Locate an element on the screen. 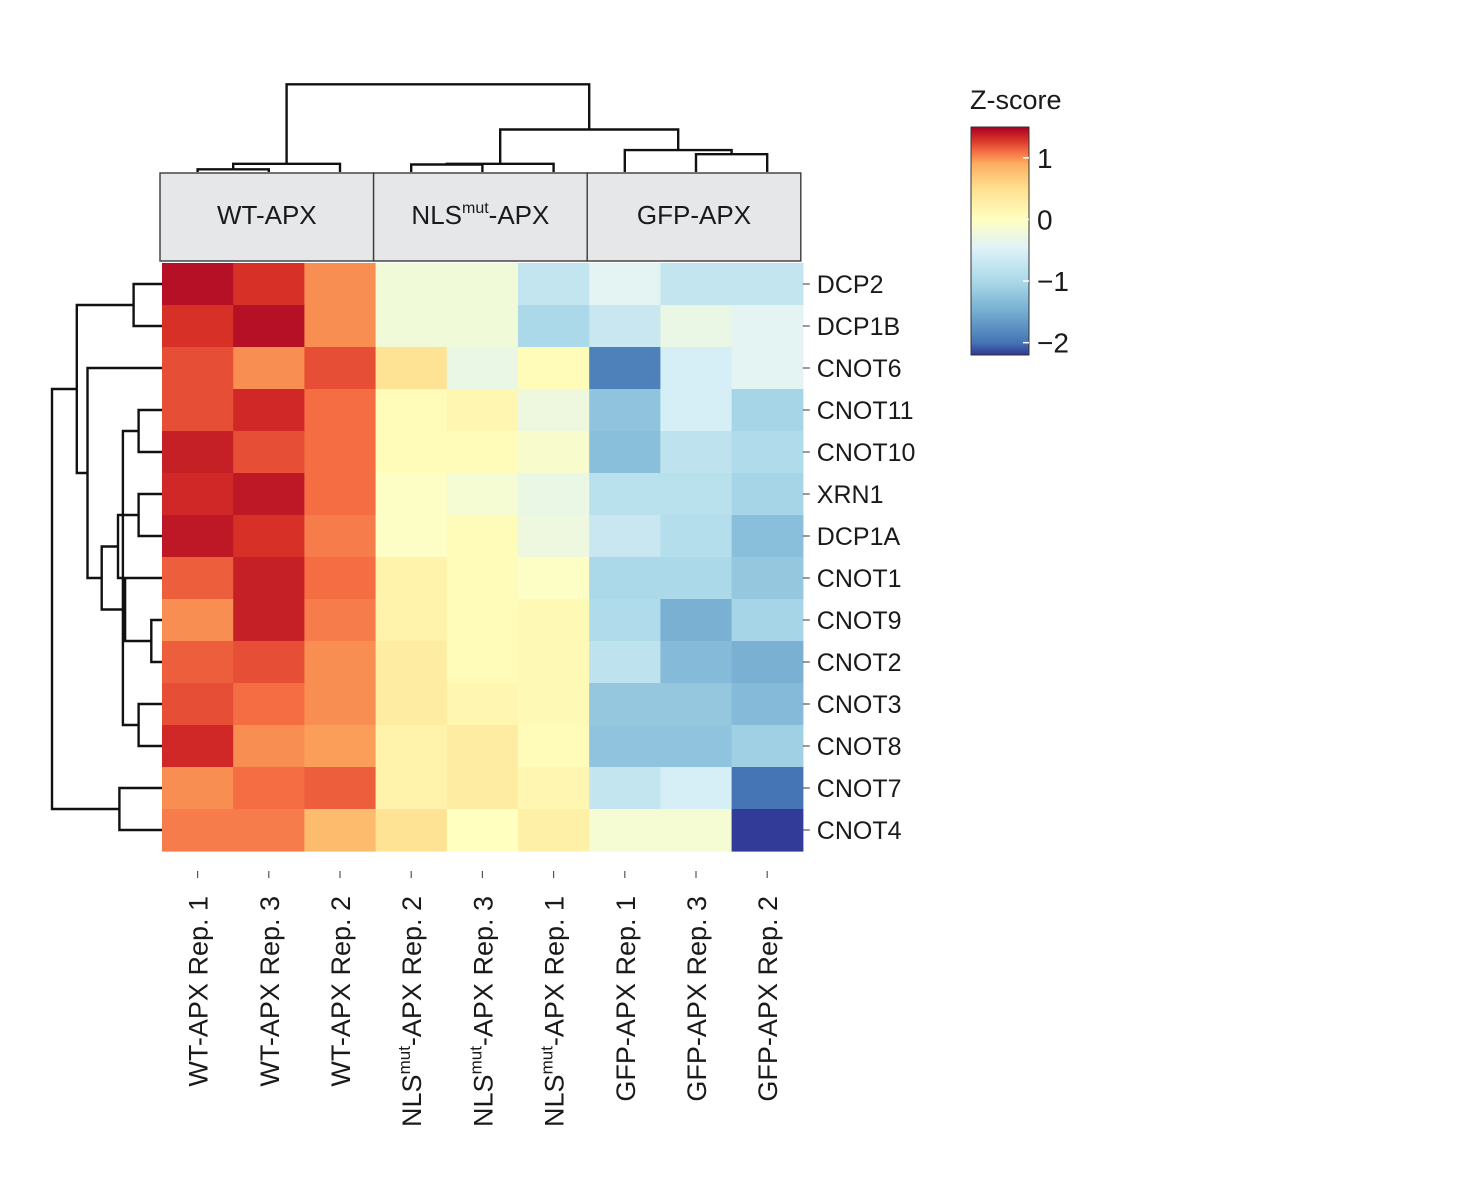  heatmap-cell-cnot3-col6 is located at coordinates (554, 704).